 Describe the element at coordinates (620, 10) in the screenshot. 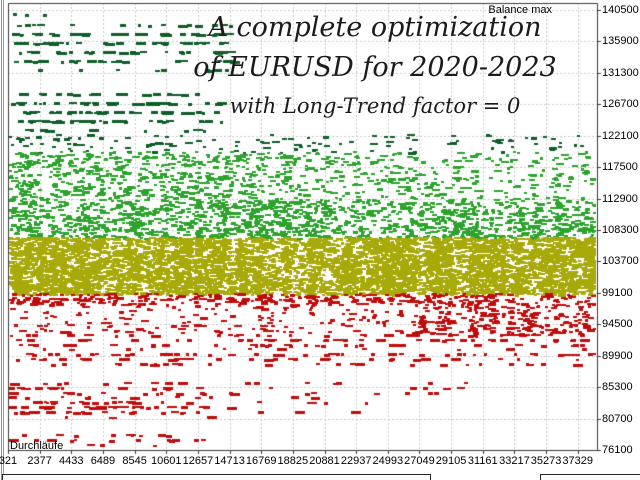

I see `y-tick-label: 140500` at that location.